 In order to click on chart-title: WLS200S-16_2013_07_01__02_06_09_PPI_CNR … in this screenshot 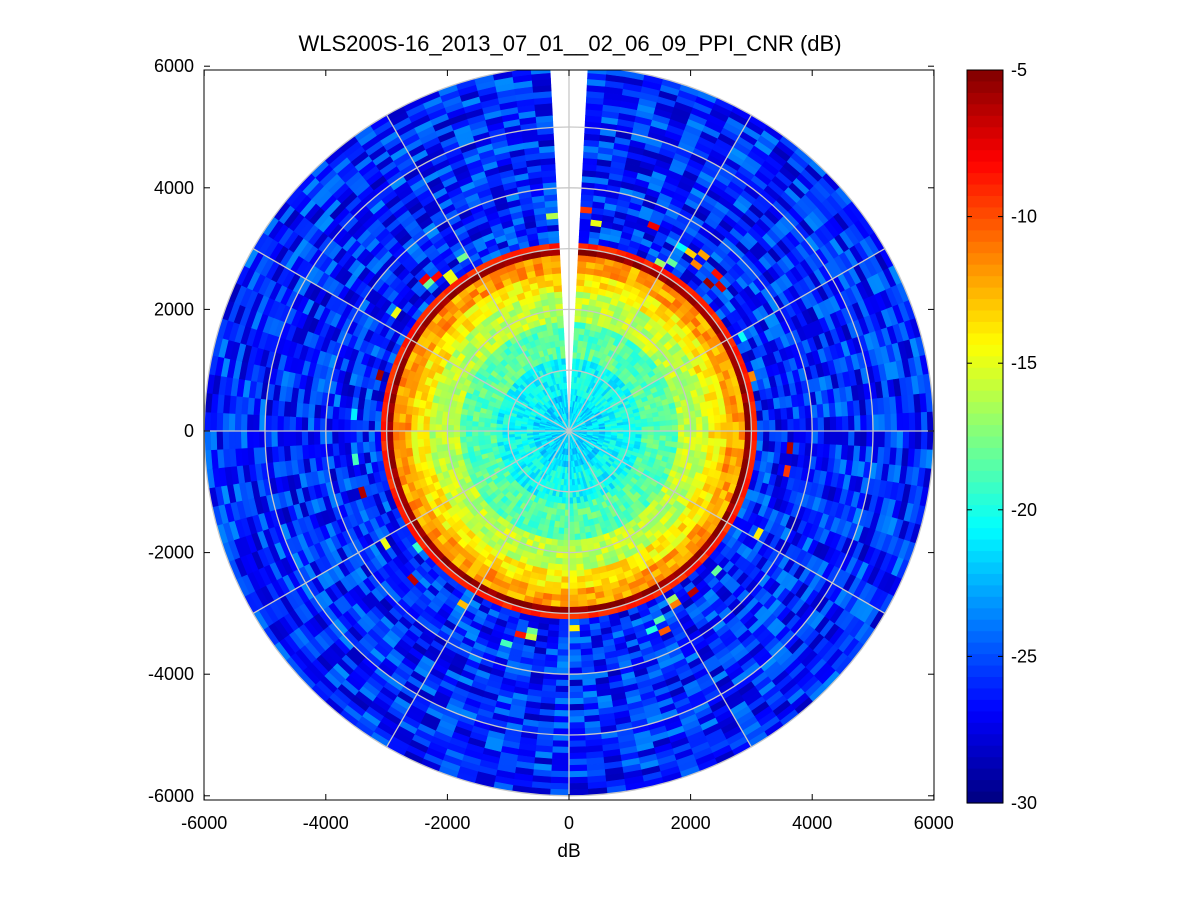, I will do `click(569, 43)`.